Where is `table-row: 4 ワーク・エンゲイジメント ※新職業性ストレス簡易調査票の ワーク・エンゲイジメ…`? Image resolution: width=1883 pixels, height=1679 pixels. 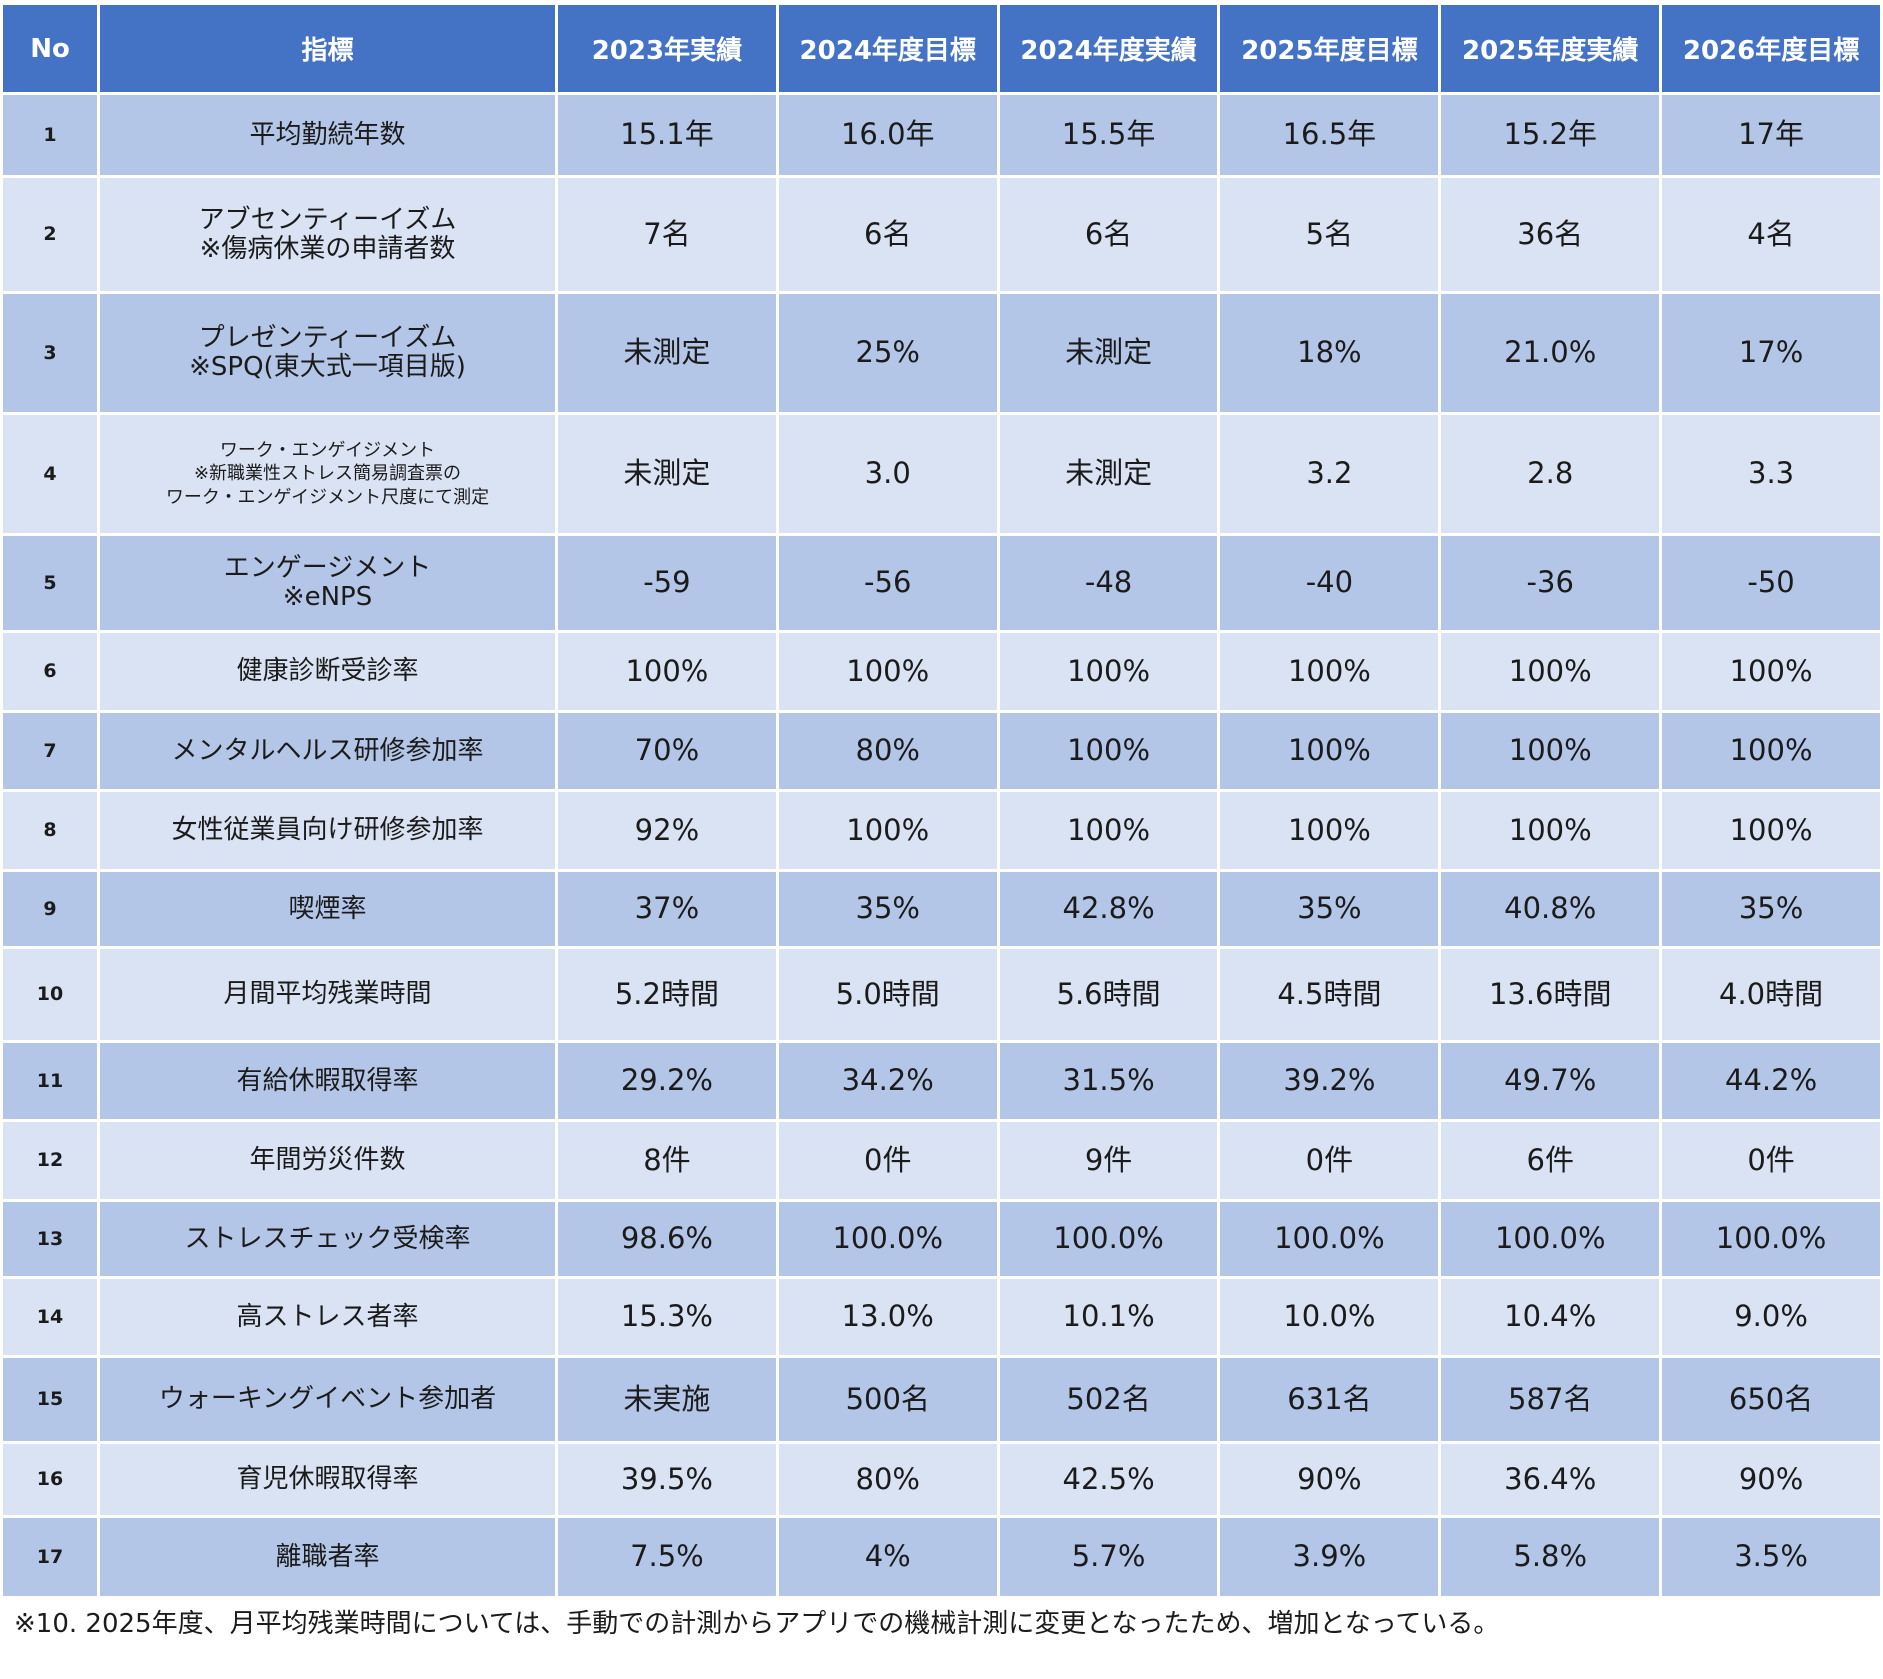 table-row: 4 ワーク・エンゲイジメント ※新職業性ストレス簡易調査票の ワーク・エンゲイジメ… is located at coordinates (941, 474).